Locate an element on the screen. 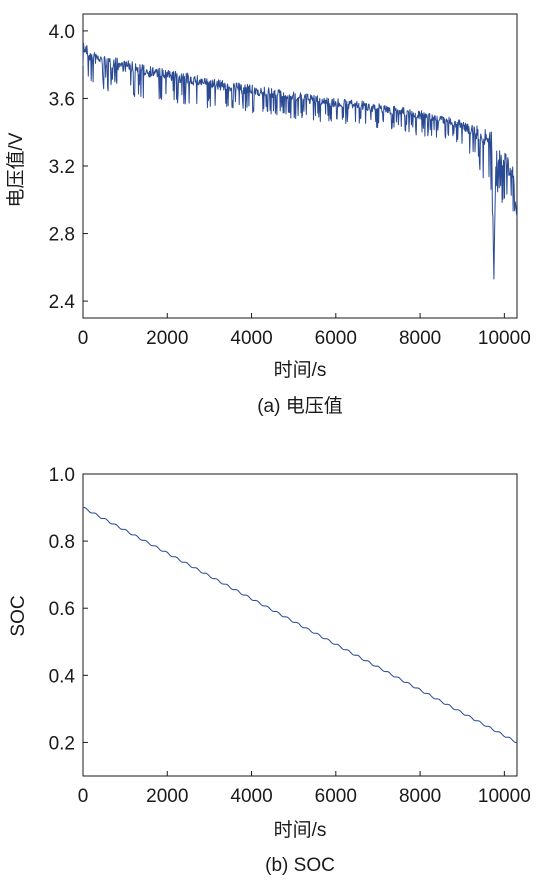 This screenshot has width=552, height=882. soc-y-tick-label: 1.0 is located at coordinates (62, 475).